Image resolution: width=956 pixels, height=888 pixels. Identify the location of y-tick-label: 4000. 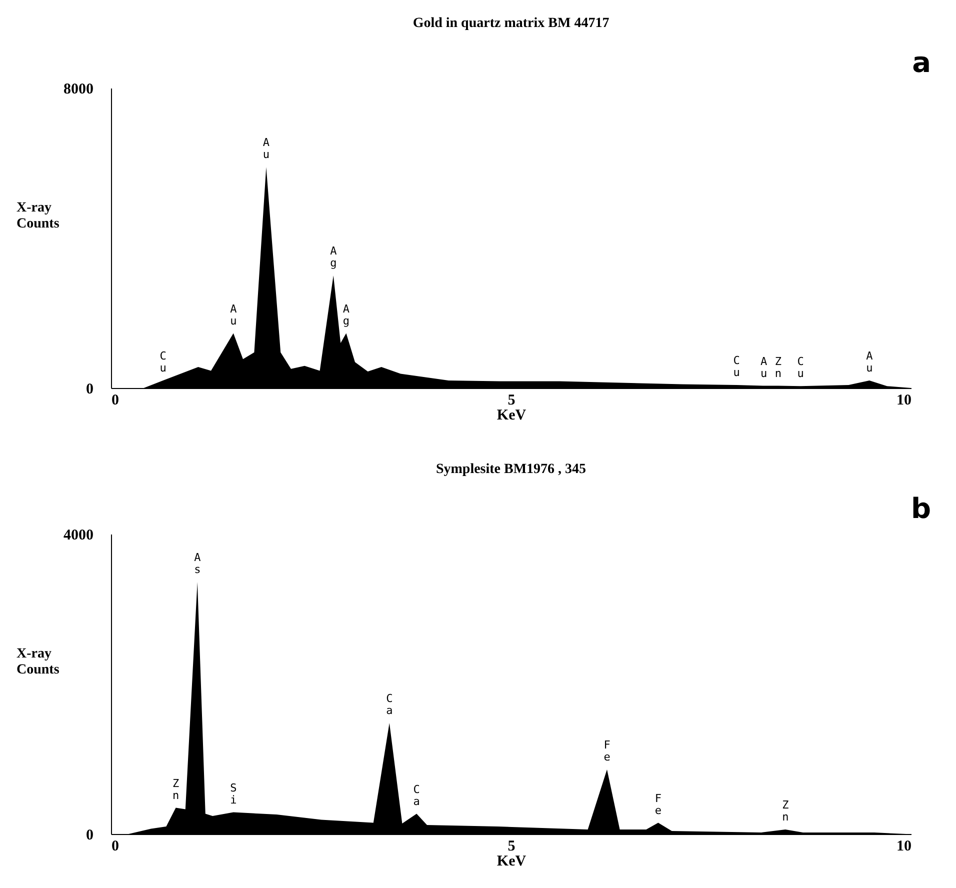
(79, 536).